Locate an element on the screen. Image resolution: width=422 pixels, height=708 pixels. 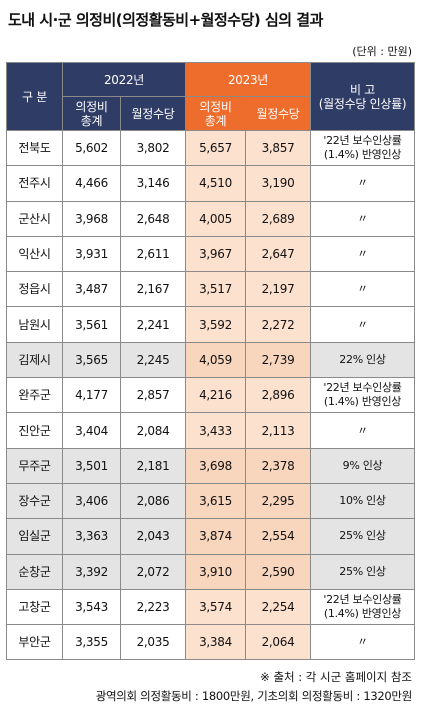
note-cell: 25% 인상 is located at coordinates (362, 571).